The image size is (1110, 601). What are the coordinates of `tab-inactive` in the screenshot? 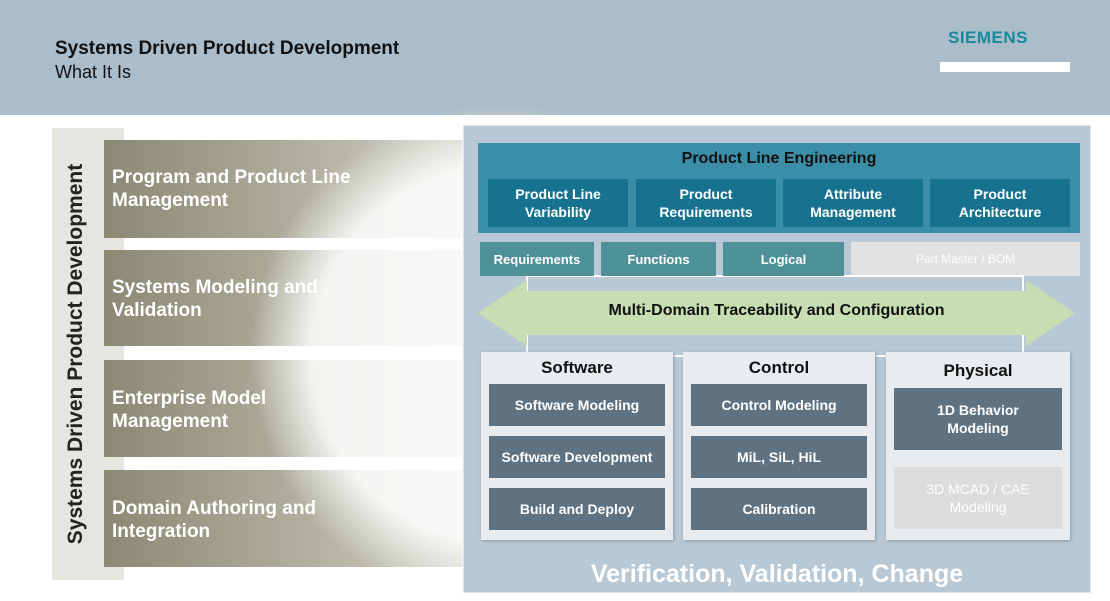 It's located at (965, 259).